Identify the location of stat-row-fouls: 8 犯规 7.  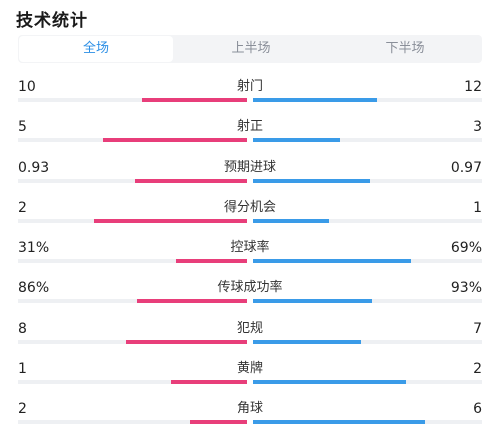
(250, 335).